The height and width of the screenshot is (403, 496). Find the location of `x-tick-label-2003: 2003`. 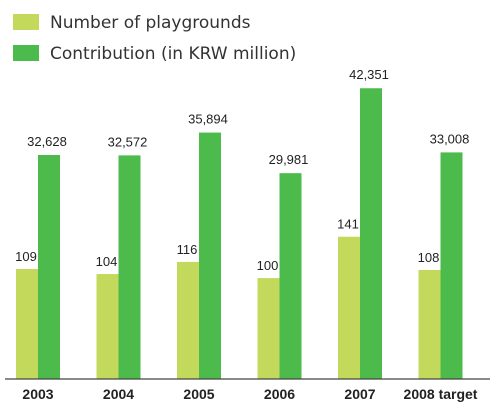

x-tick-label-2003: 2003 is located at coordinates (37, 394).